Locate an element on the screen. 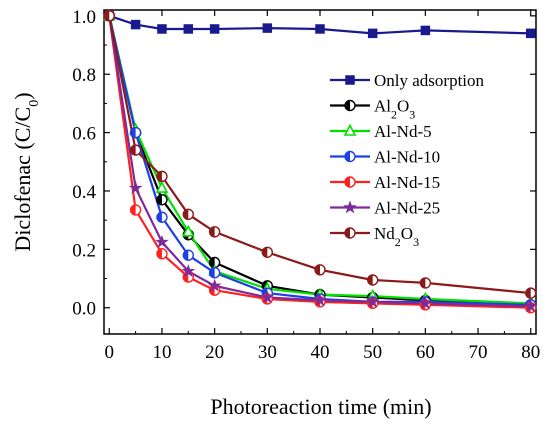 The height and width of the screenshot is (428, 550). y-axis-label: Diclofenac (C/C0) is located at coordinates (26, 171).